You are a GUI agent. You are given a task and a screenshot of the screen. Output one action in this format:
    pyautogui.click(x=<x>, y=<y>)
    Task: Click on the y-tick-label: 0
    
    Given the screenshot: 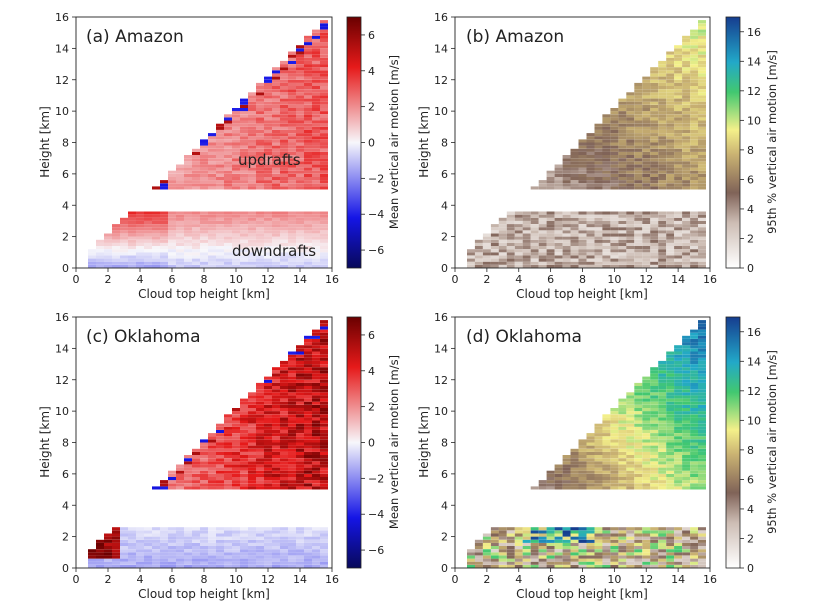 What is the action you would take?
    pyautogui.click(x=444, y=268)
    